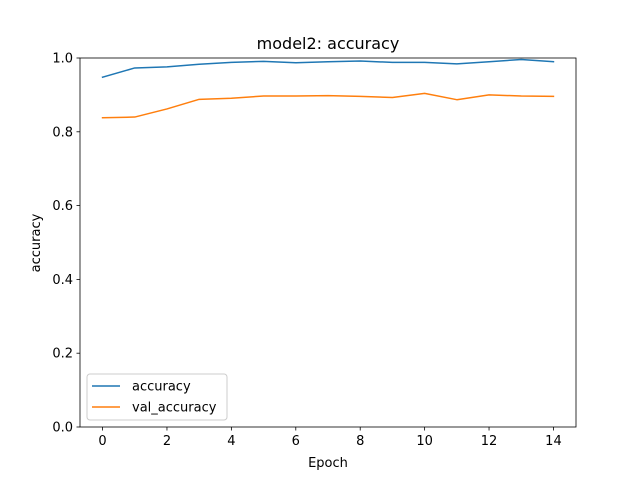 The height and width of the screenshot is (480, 640). I want to click on y-tick-label: 0.8, so click(62, 132).